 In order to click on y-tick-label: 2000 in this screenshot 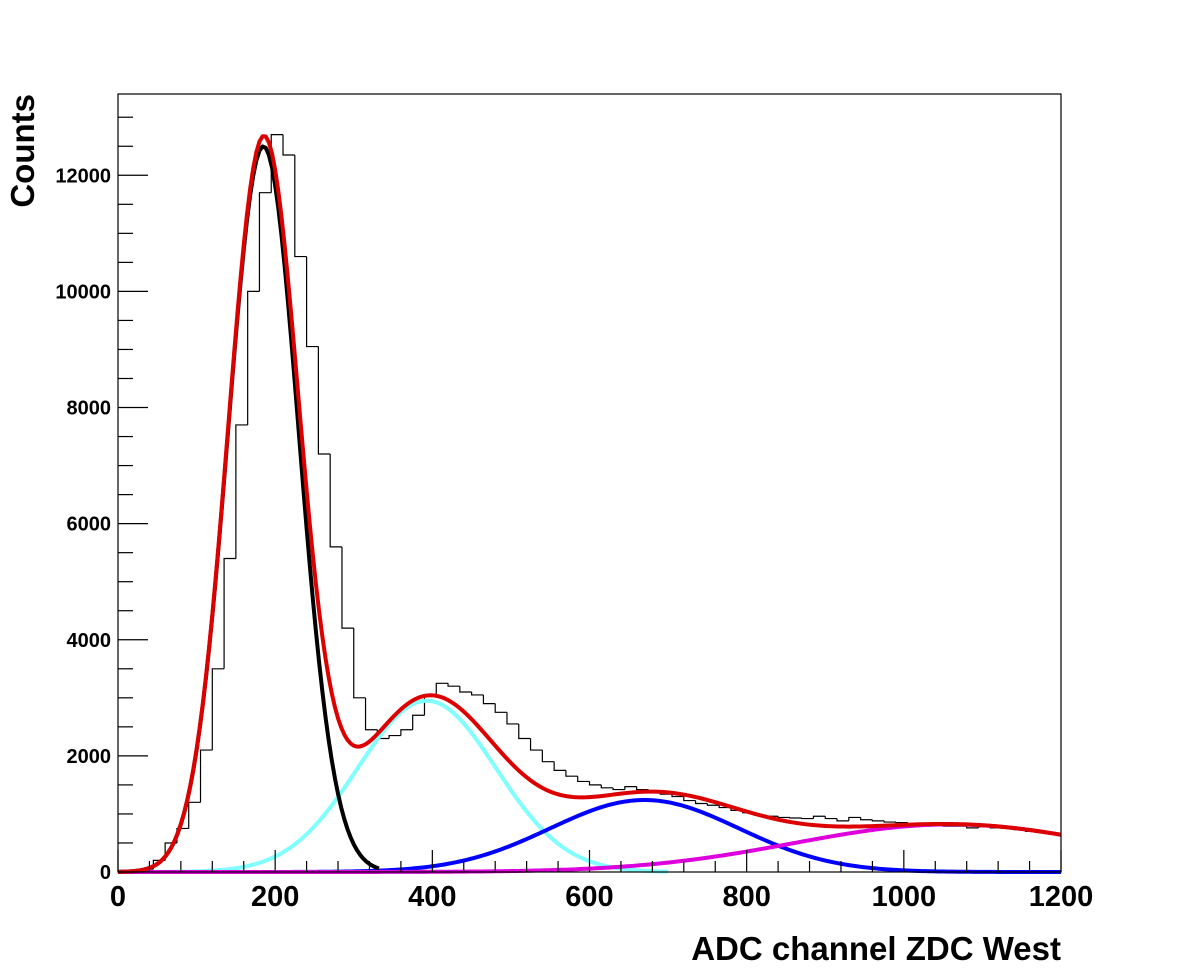, I will do `click(89, 757)`.